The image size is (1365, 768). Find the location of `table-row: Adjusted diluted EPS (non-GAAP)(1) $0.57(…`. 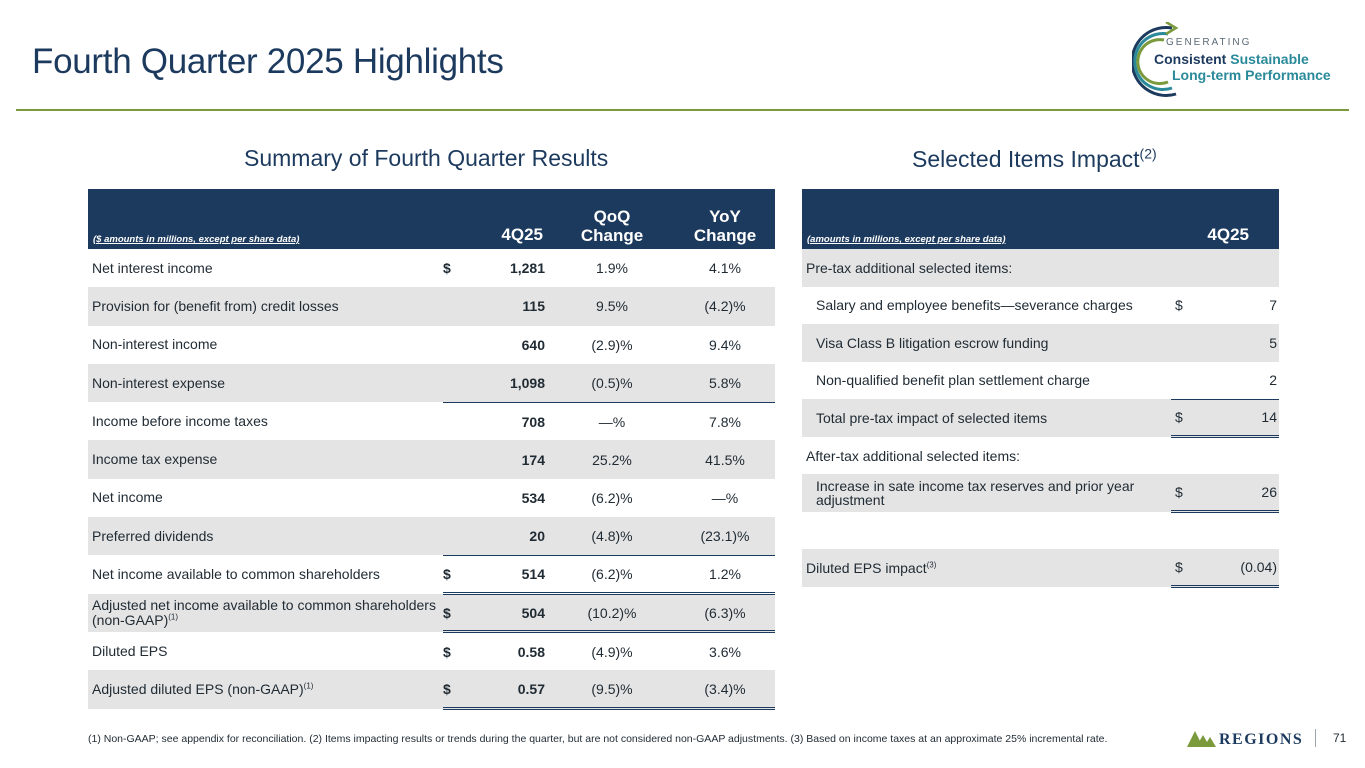

table-row: Adjusted diluted EPS (non-GAAP)(1) $0.57(… is located at coordinates (431, 690).